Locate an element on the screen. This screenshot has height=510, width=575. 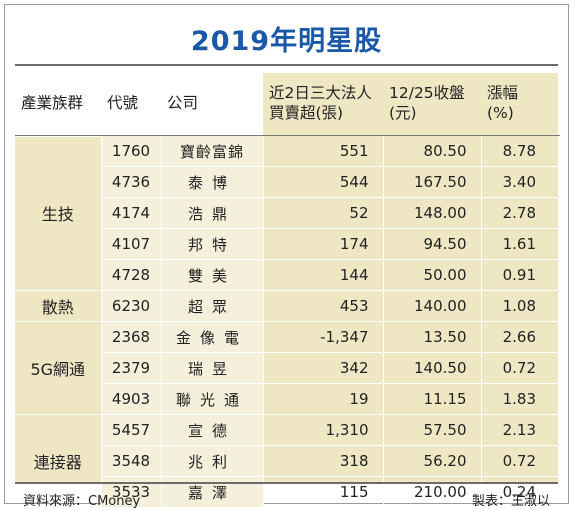
close-price-value: 11.15 is located at coordinates (431, 399).